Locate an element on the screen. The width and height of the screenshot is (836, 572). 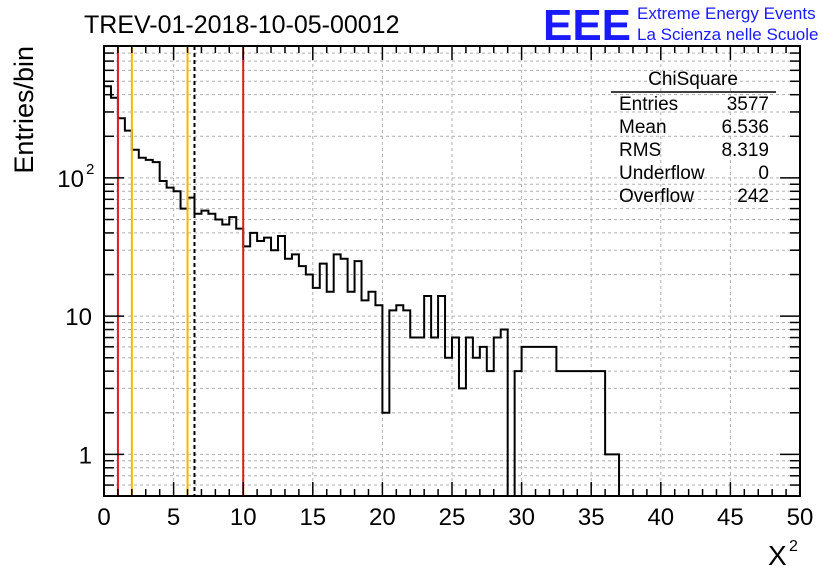
x-tick-label-5: 25 is located at coordinates (452, 517).